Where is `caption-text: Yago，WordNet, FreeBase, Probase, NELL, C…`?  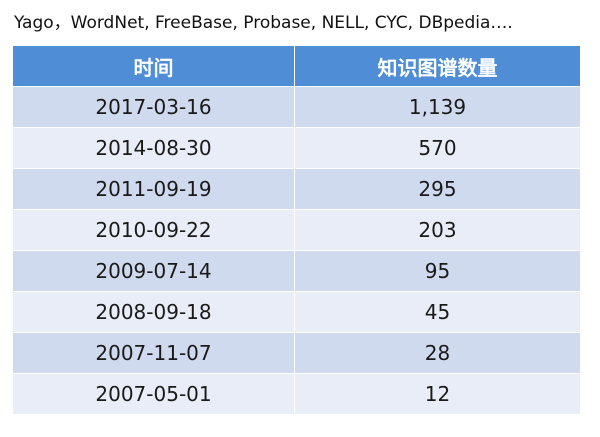 caption-text: Yago，WordNet, FreeBase, Probase, NELL, C… is located at coordinates (263, 23).